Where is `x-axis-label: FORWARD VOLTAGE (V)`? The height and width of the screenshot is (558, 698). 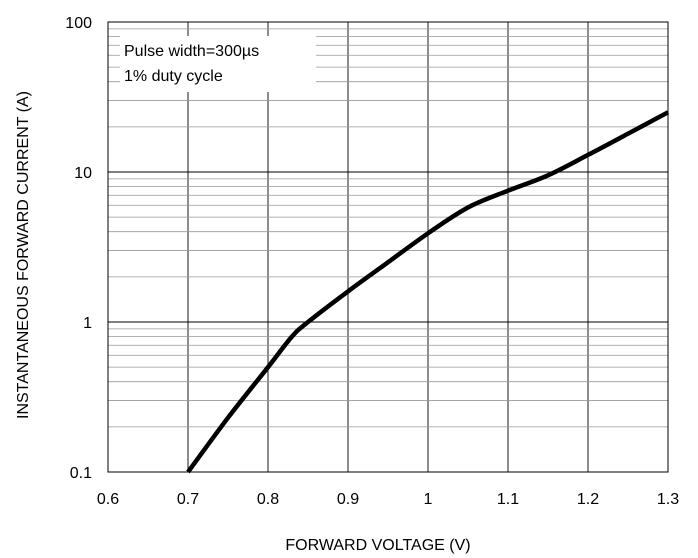
x-axis-label: FORWARD VOLTAGE (V) is located at coordinates (377, 545).